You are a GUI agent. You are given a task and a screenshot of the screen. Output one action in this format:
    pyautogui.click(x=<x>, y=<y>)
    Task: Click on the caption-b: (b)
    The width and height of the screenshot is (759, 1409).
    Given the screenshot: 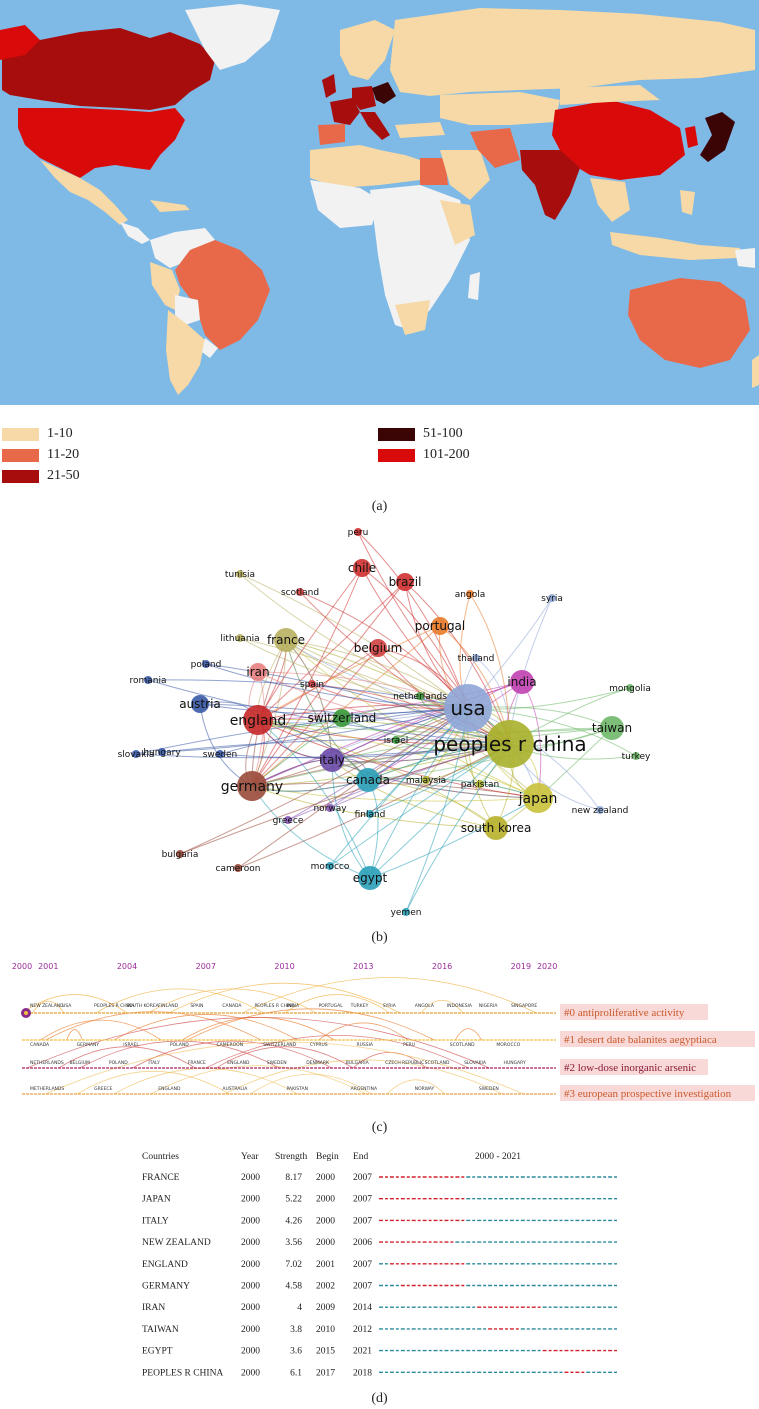 What is the action you would take?
    pyautogui.click(x=379, y=937)
    